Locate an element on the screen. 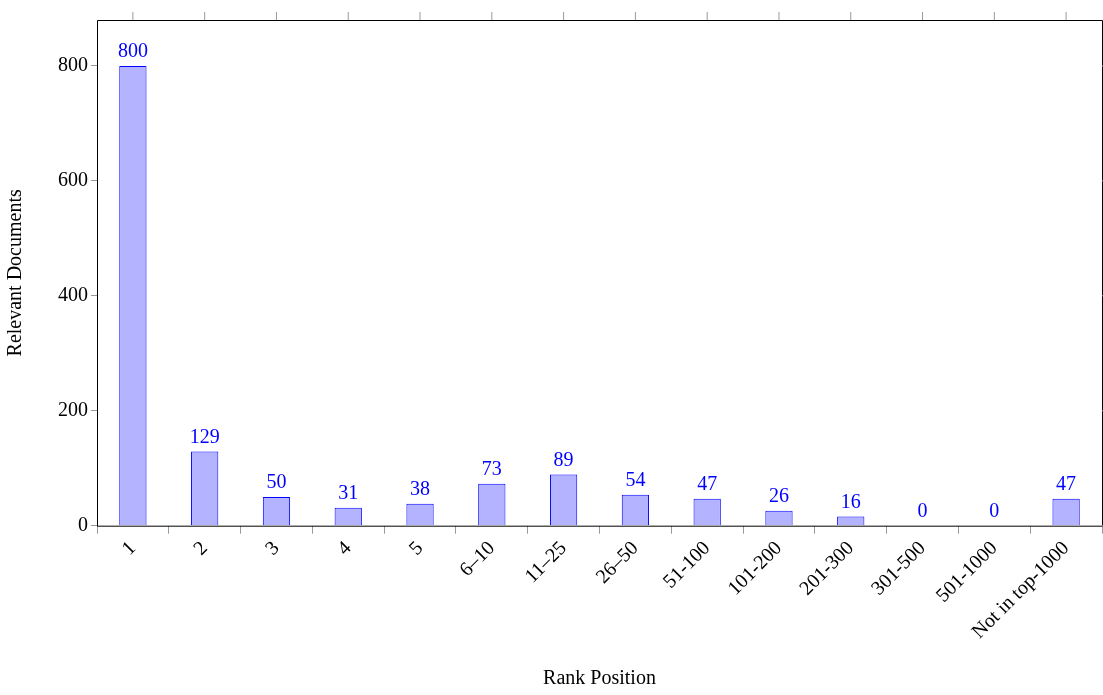 The image size is (1103, 695). x-tick-label: 6–10 is located at coordinates (476, 558).